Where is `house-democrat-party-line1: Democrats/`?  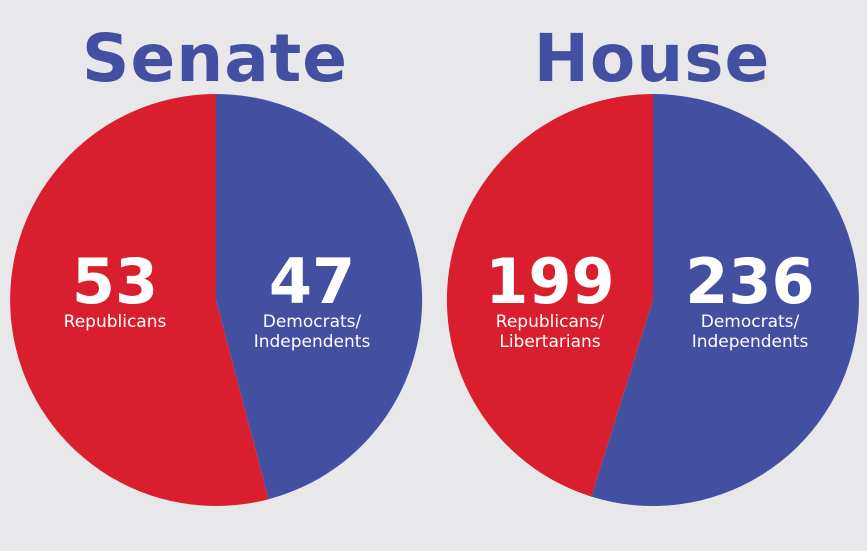 house-democrat-party-line1: Democrats/ is located at coordinates (750, 322).